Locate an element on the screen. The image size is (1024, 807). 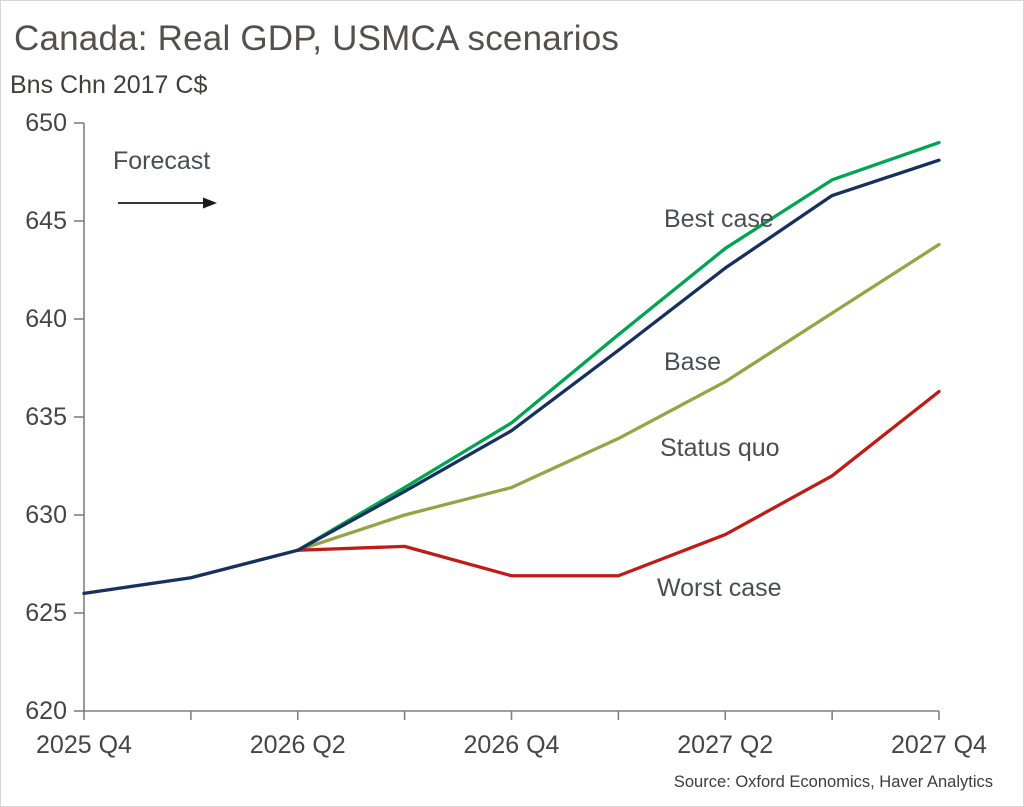
series-label-base: Base is located at coordinates (692, 362).